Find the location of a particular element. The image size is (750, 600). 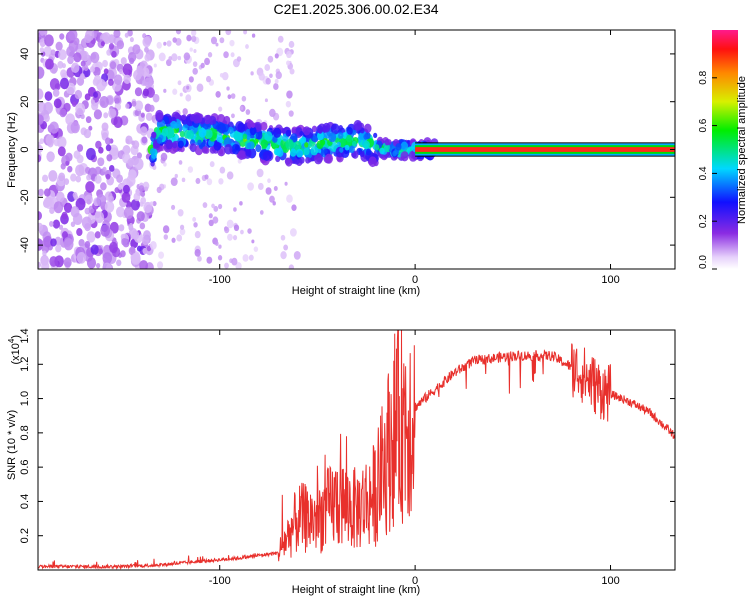

snr-ytick-label: 0.4 is located at coordinates (25, 501).